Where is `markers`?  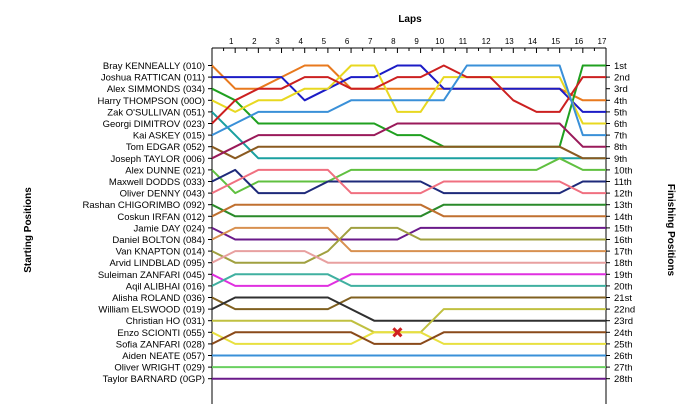 markers is located at coordinates (397, 332).